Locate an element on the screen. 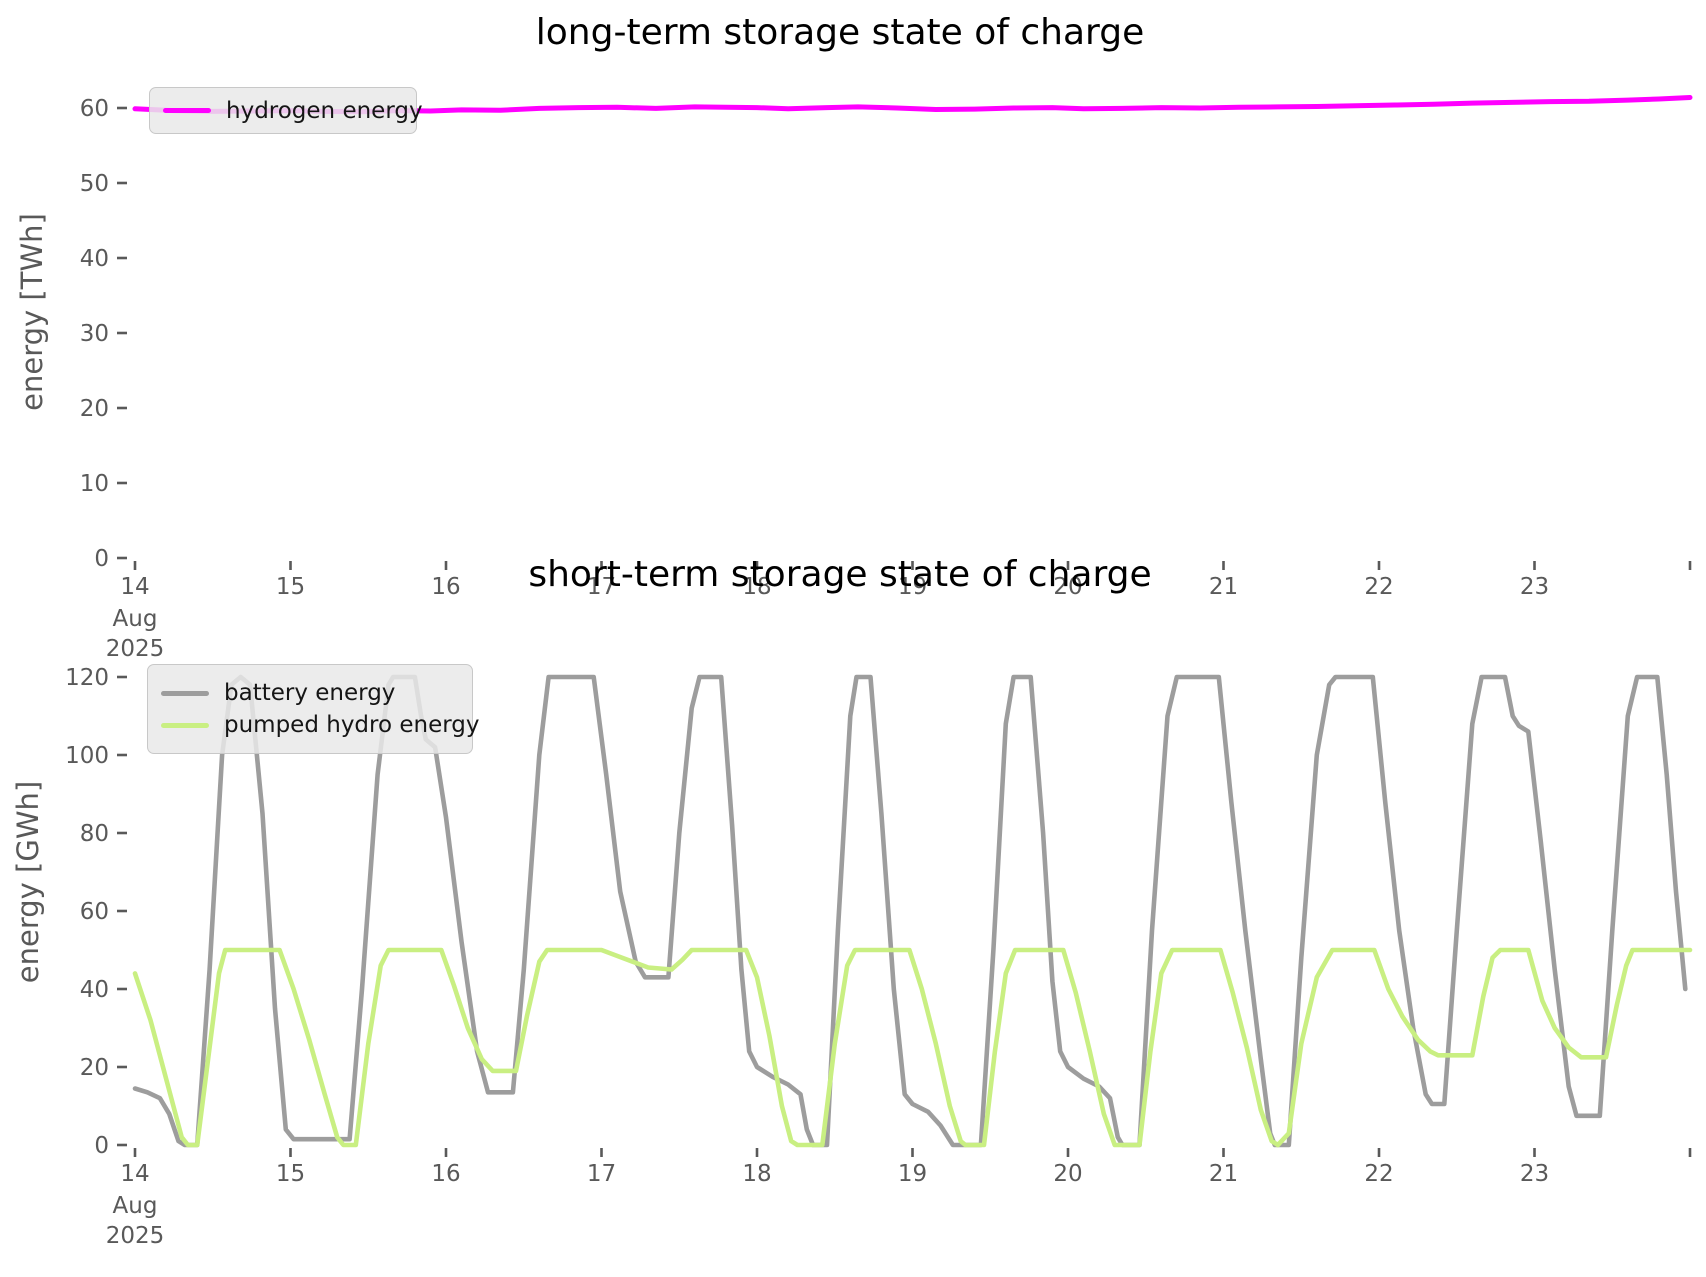 Image resolution: width=1706 pixels, height=1277 pixels. long-term-legend: hydrogen energy is located at coordinates (286, 110).